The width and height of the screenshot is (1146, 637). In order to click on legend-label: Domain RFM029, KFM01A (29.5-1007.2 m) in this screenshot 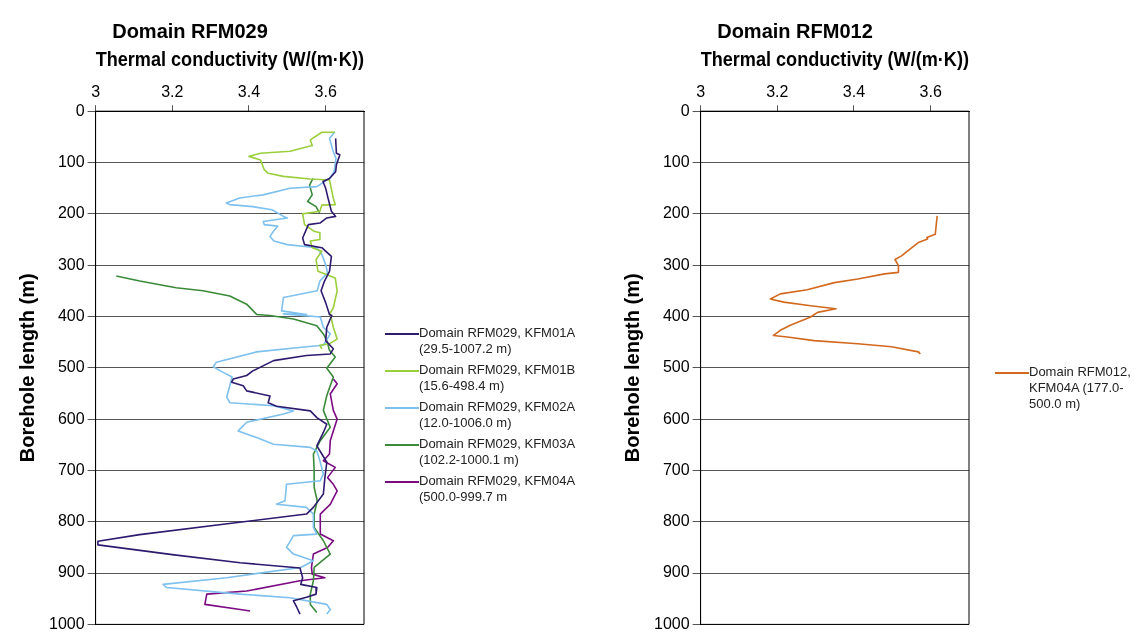, I will do `click(497, 341)`.